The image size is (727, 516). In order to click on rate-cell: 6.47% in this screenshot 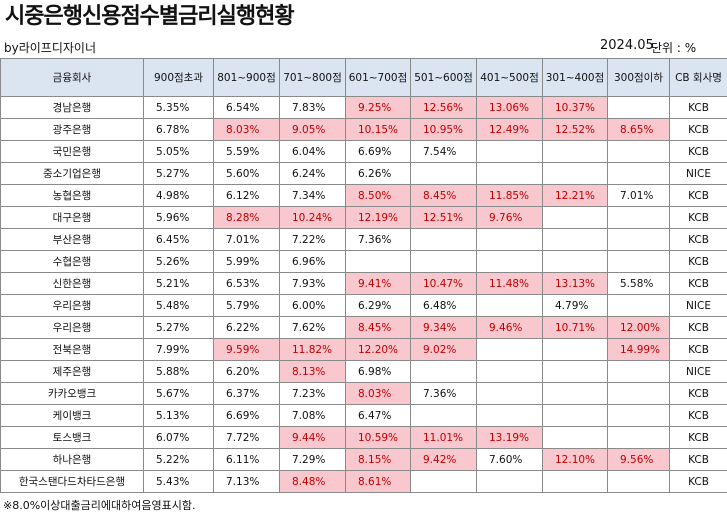, I will do `click(378, 415)`.